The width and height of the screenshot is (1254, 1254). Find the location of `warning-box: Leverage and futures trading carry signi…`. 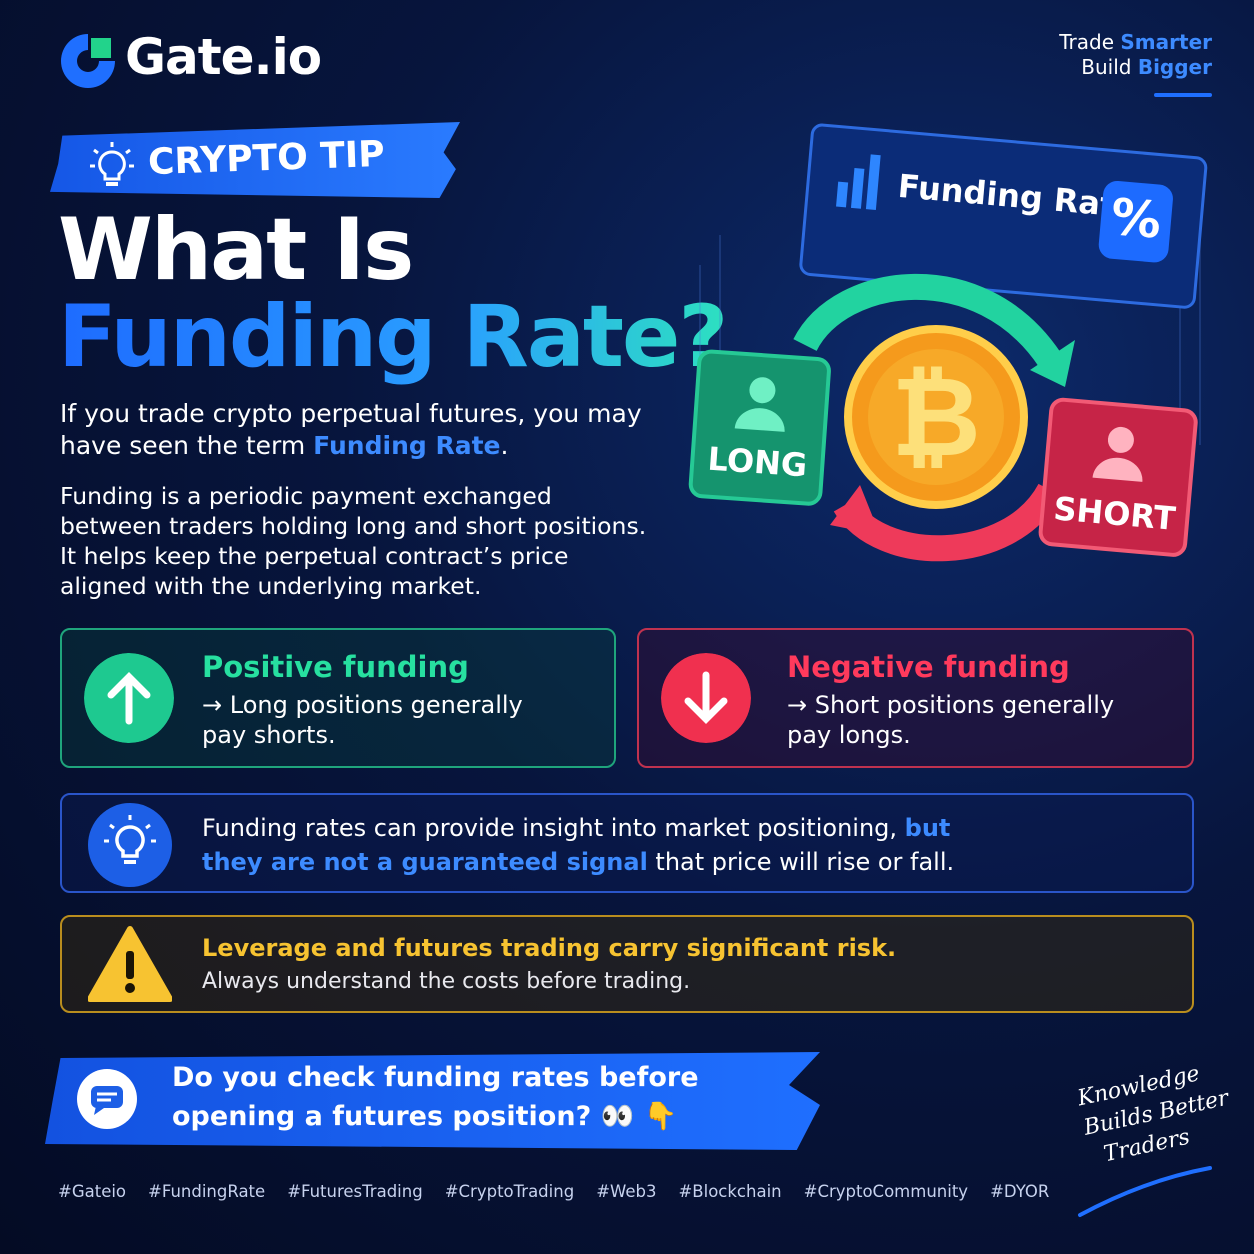

warning-box: Leverage and futures trading carry signi… is located at coordinates (627, 964).